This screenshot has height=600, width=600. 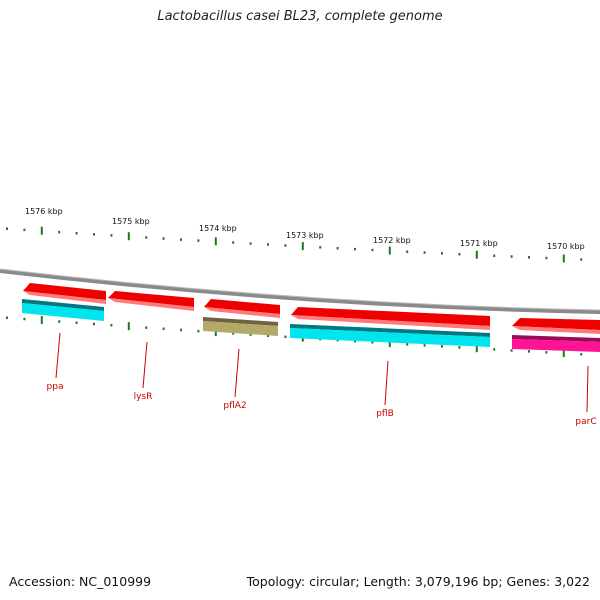 What do you see at coordinates (80, 581) in the screenshot?
I see `accession-text: Accession: NC_010999` at bounding box center [80, 581].